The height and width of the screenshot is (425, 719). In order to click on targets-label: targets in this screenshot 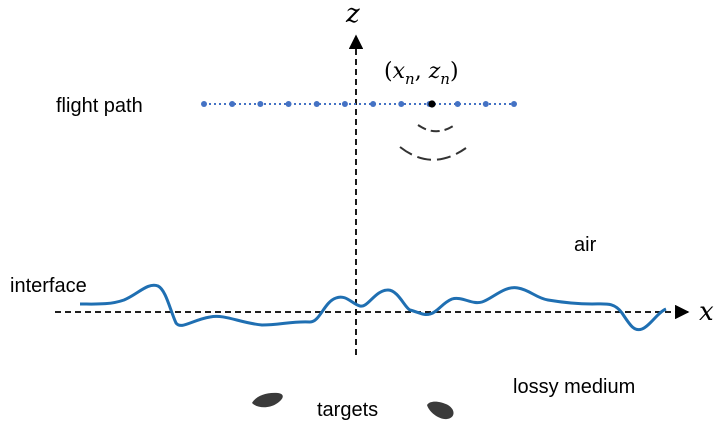, I will do `click(347, 410)`.